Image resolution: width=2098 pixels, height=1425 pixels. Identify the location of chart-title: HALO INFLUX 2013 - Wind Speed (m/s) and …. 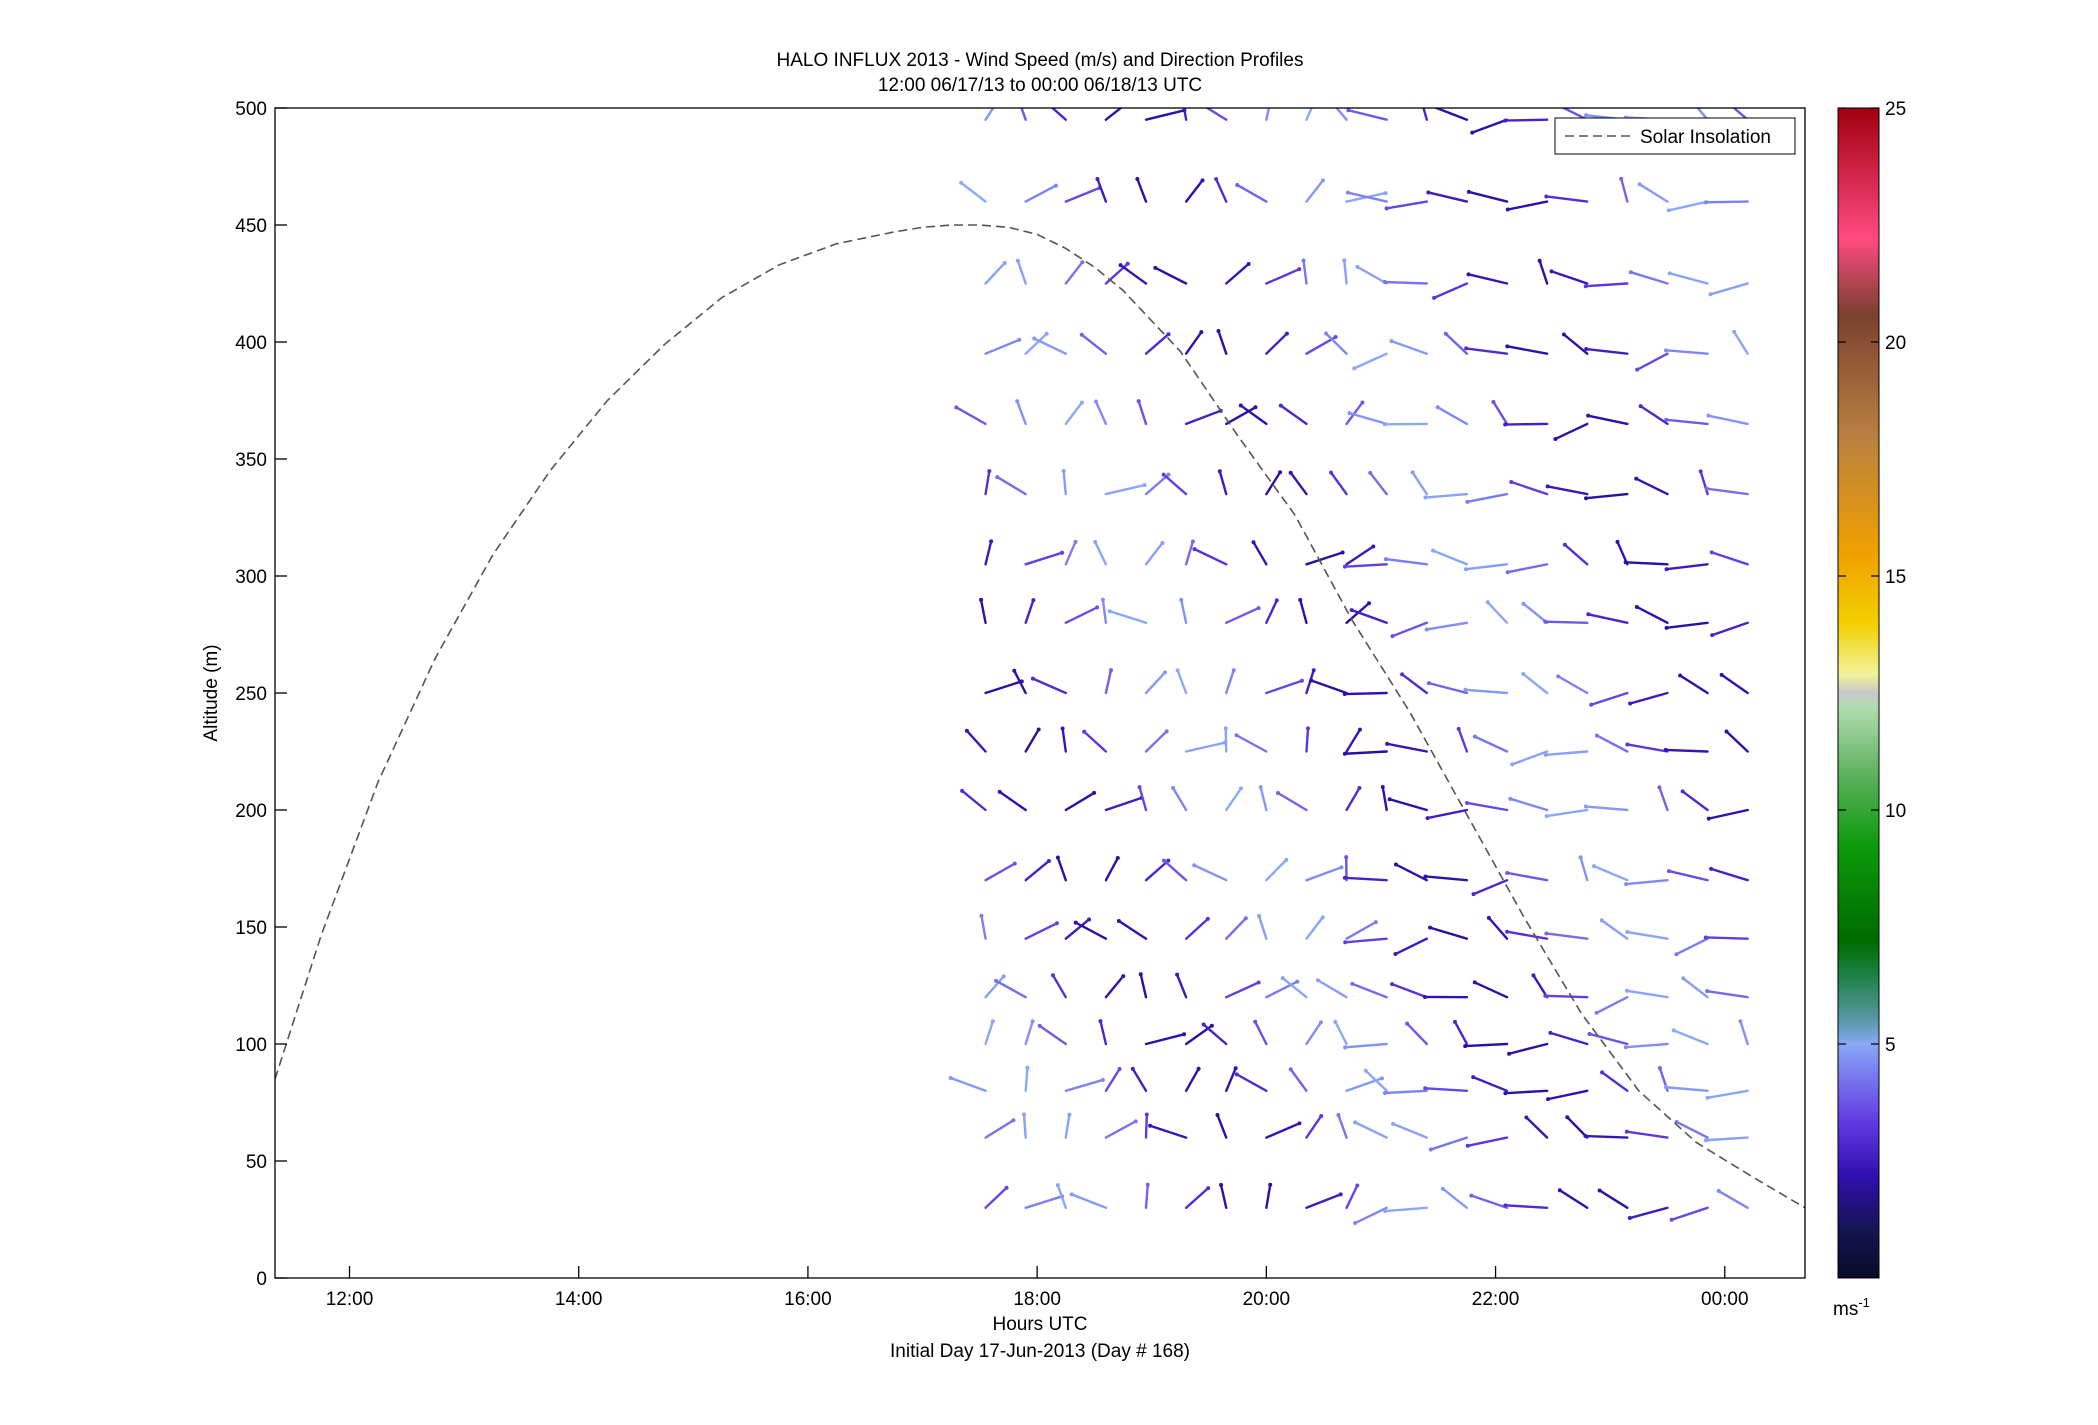
(1040, 60).